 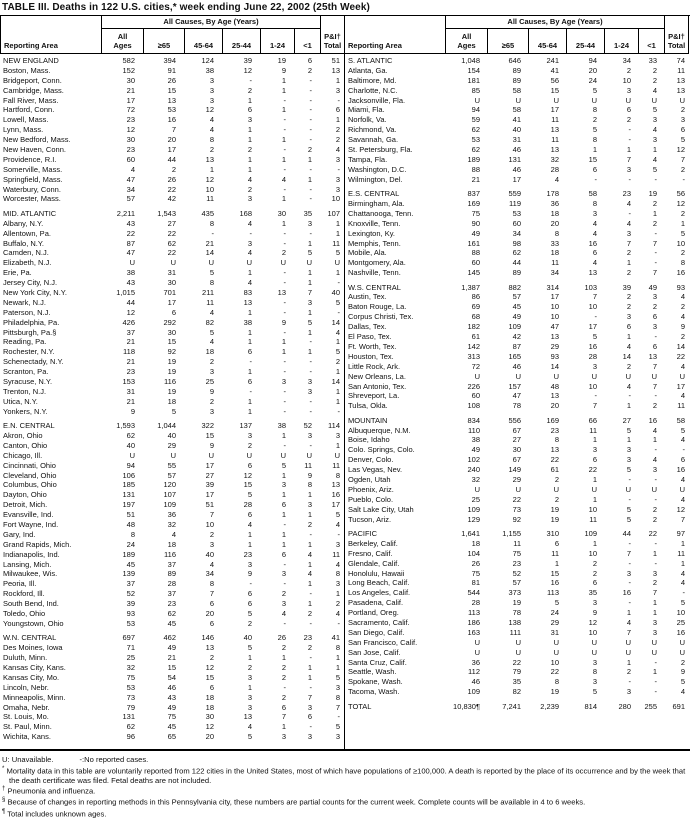 I want to click on city-row: Montgomery, Ala. 60 44 11 4 1 - 8, so click(x=517, y=263).